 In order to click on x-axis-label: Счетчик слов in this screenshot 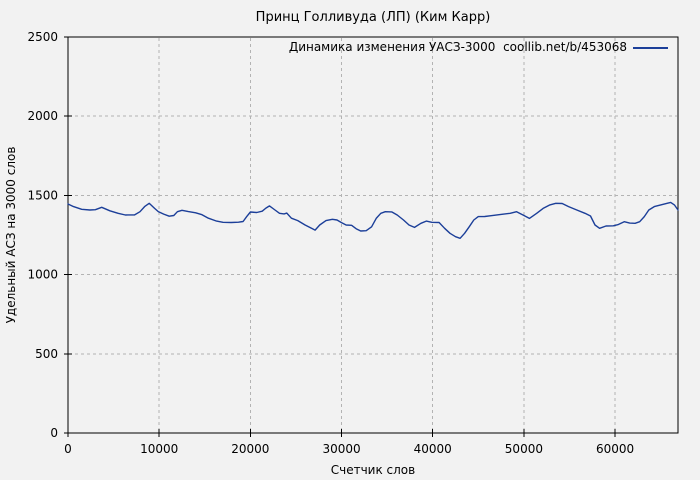, I will do `click(373, 470)`.